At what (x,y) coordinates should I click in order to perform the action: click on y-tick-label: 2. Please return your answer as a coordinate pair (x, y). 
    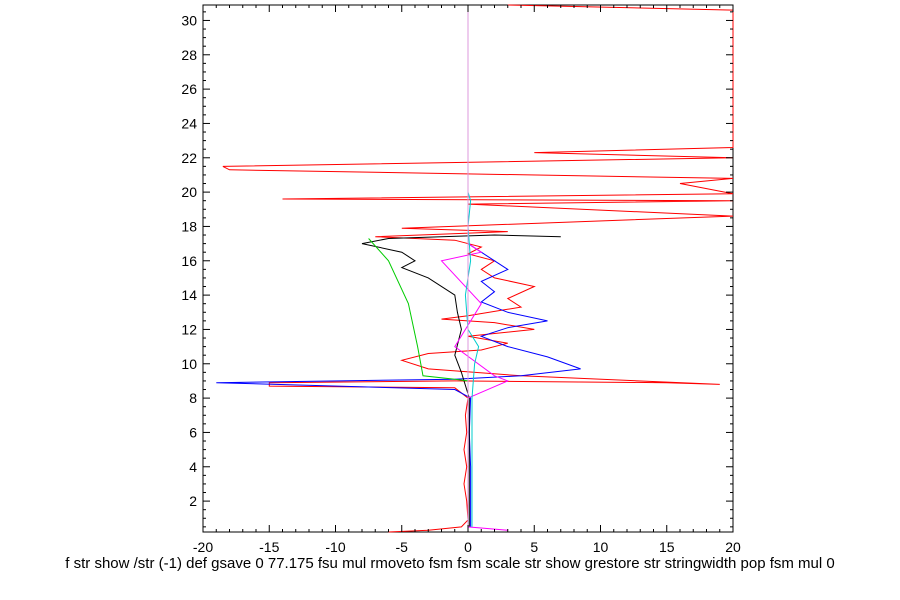
    Looking at the image, I should click on (193, 501).